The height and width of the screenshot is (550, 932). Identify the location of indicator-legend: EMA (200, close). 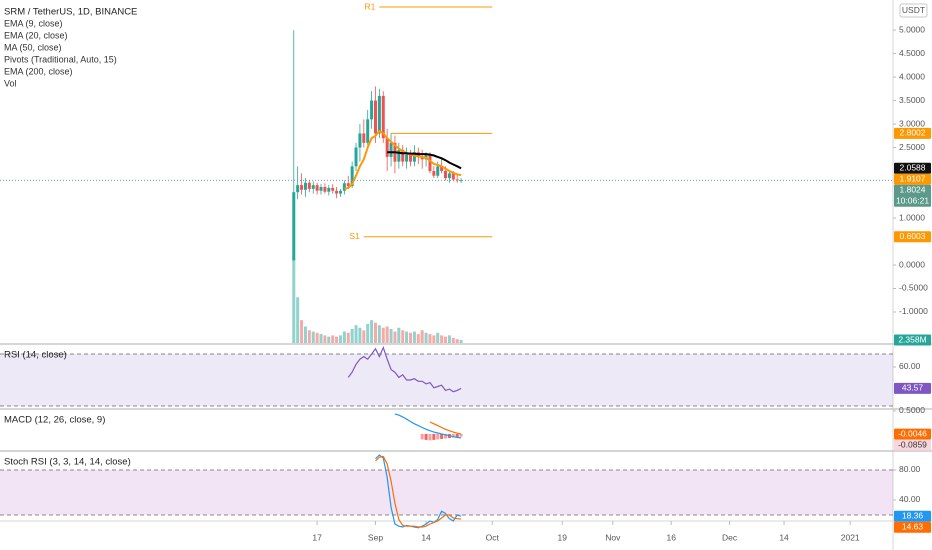
(38, 71).